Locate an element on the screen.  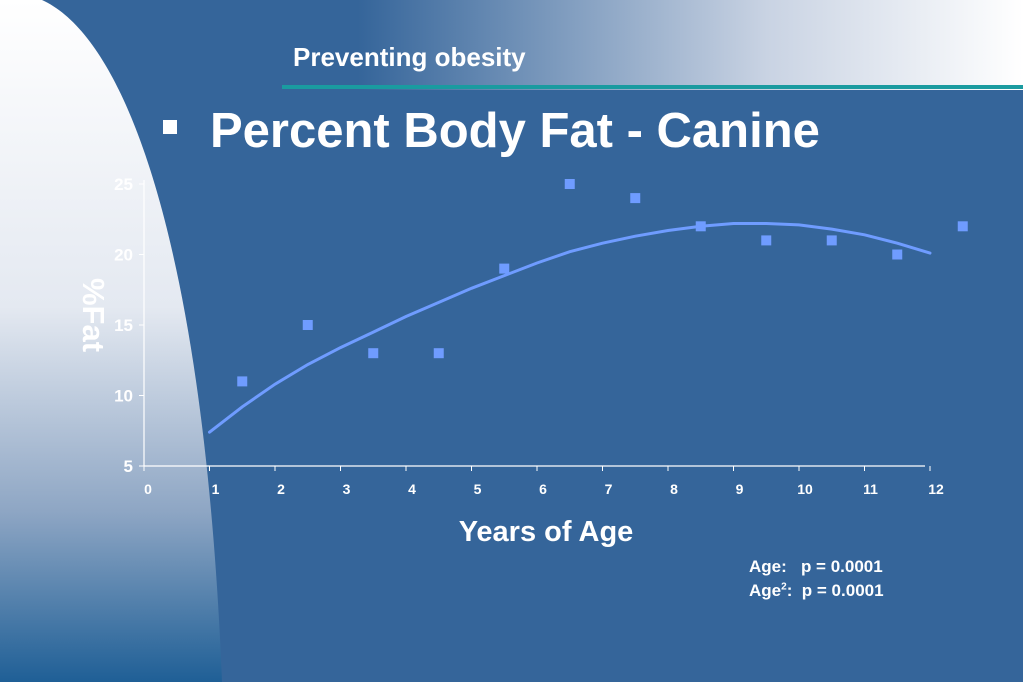
x-tick-label-6: 6 is located at coordinates (543, 489).